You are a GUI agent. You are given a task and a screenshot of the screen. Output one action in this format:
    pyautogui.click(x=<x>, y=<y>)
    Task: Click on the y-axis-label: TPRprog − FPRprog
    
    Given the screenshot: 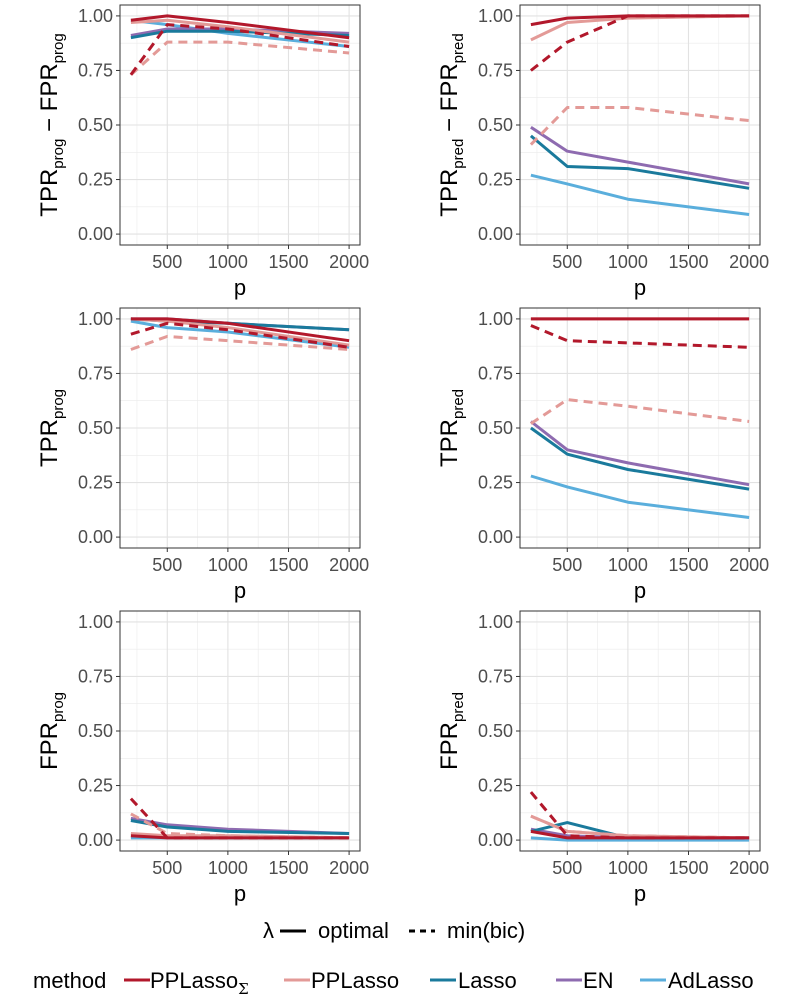 What is the action you would take?
    pyautogui.click(x=51, y=124)
    